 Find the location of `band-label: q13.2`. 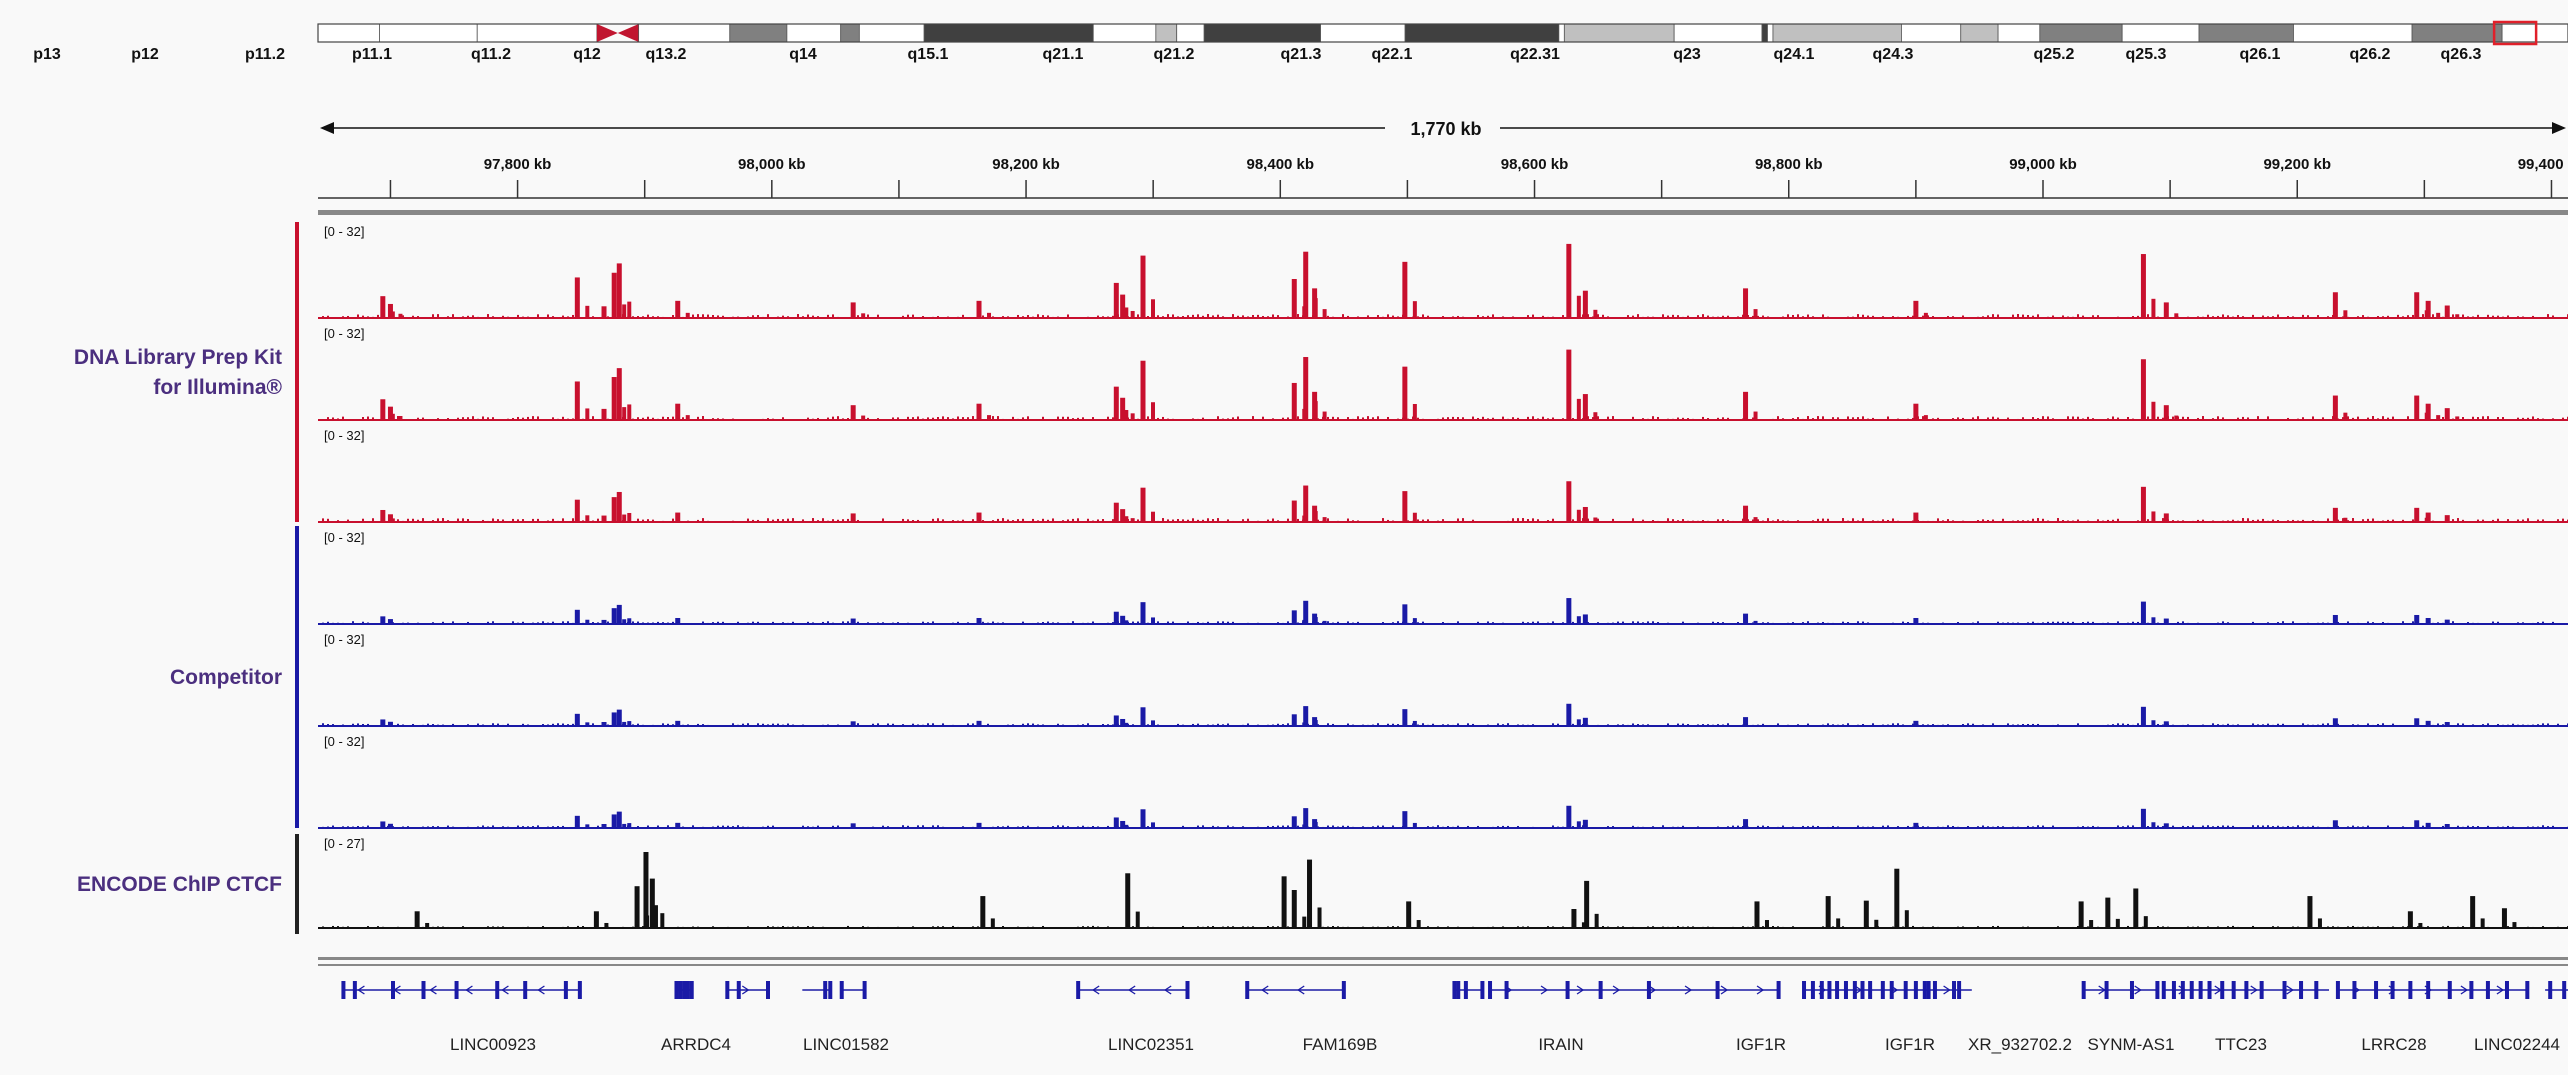

band-label: q13.2 is located at coordinates (666, 54).